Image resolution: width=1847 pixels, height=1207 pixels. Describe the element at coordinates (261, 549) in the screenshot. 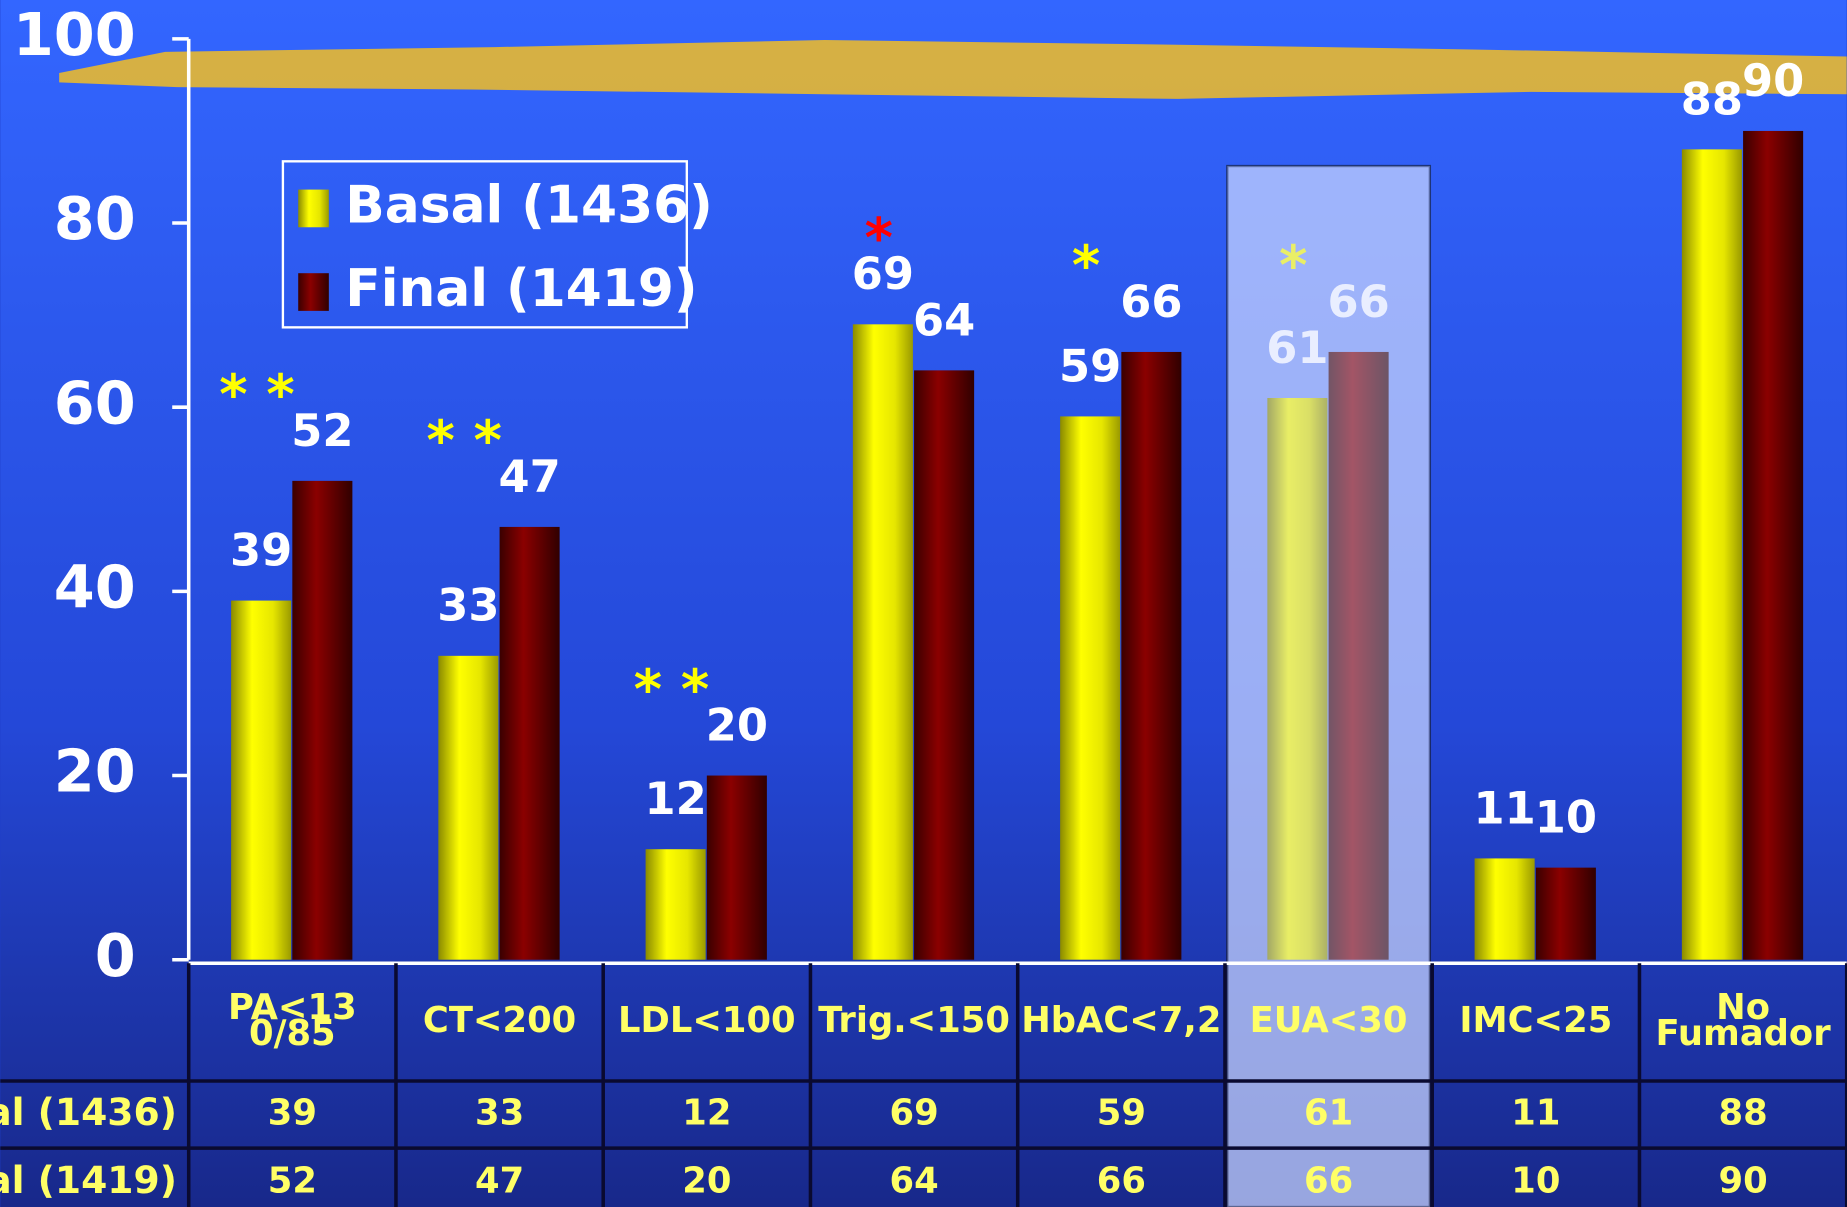

I see `value-label: 39` at that location.